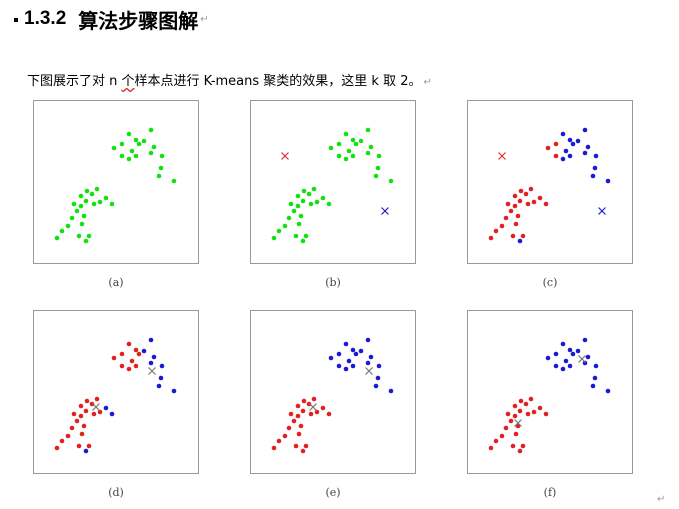  What do you see at coordinates (333, 492) in the screenshot?
I see `panel-caption-e: (e)` at bounding box center [333, 492].